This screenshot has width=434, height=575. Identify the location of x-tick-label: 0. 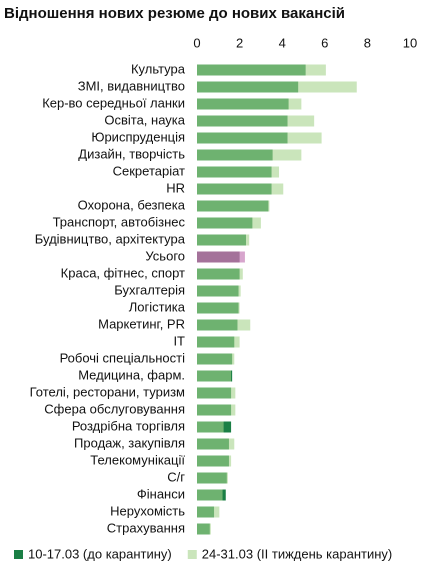
(196, 42).